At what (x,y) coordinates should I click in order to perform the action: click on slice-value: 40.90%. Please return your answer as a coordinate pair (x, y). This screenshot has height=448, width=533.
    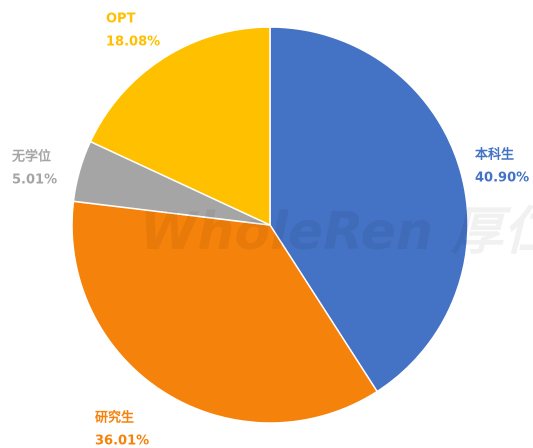
    Looking at the image, I should click on (502, 178).